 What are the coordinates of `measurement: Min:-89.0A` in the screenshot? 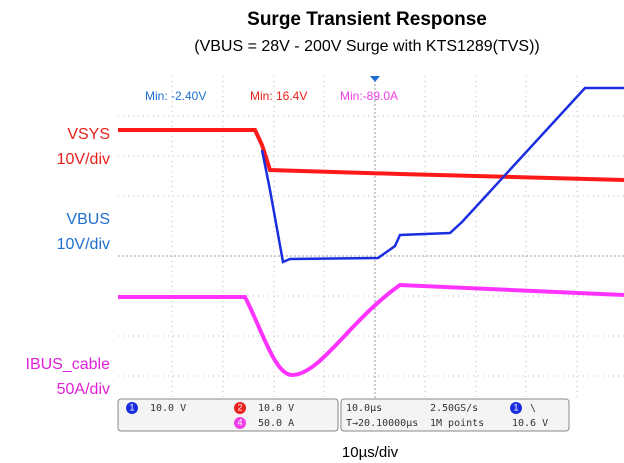 It's located at (369, 96).